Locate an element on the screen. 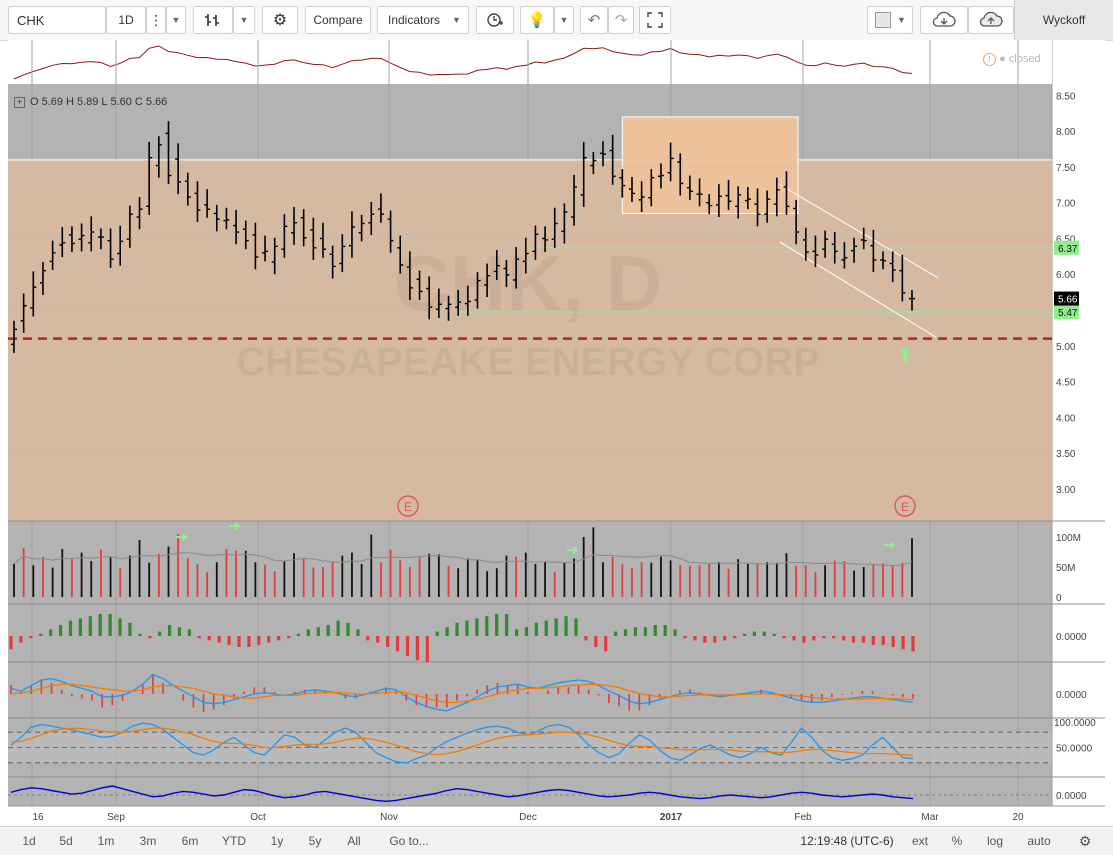 This screenshot has width=1113, height=855. watermark-company: CHESAPEAKE ENERGY CORP is located at coordinates (528, 362).